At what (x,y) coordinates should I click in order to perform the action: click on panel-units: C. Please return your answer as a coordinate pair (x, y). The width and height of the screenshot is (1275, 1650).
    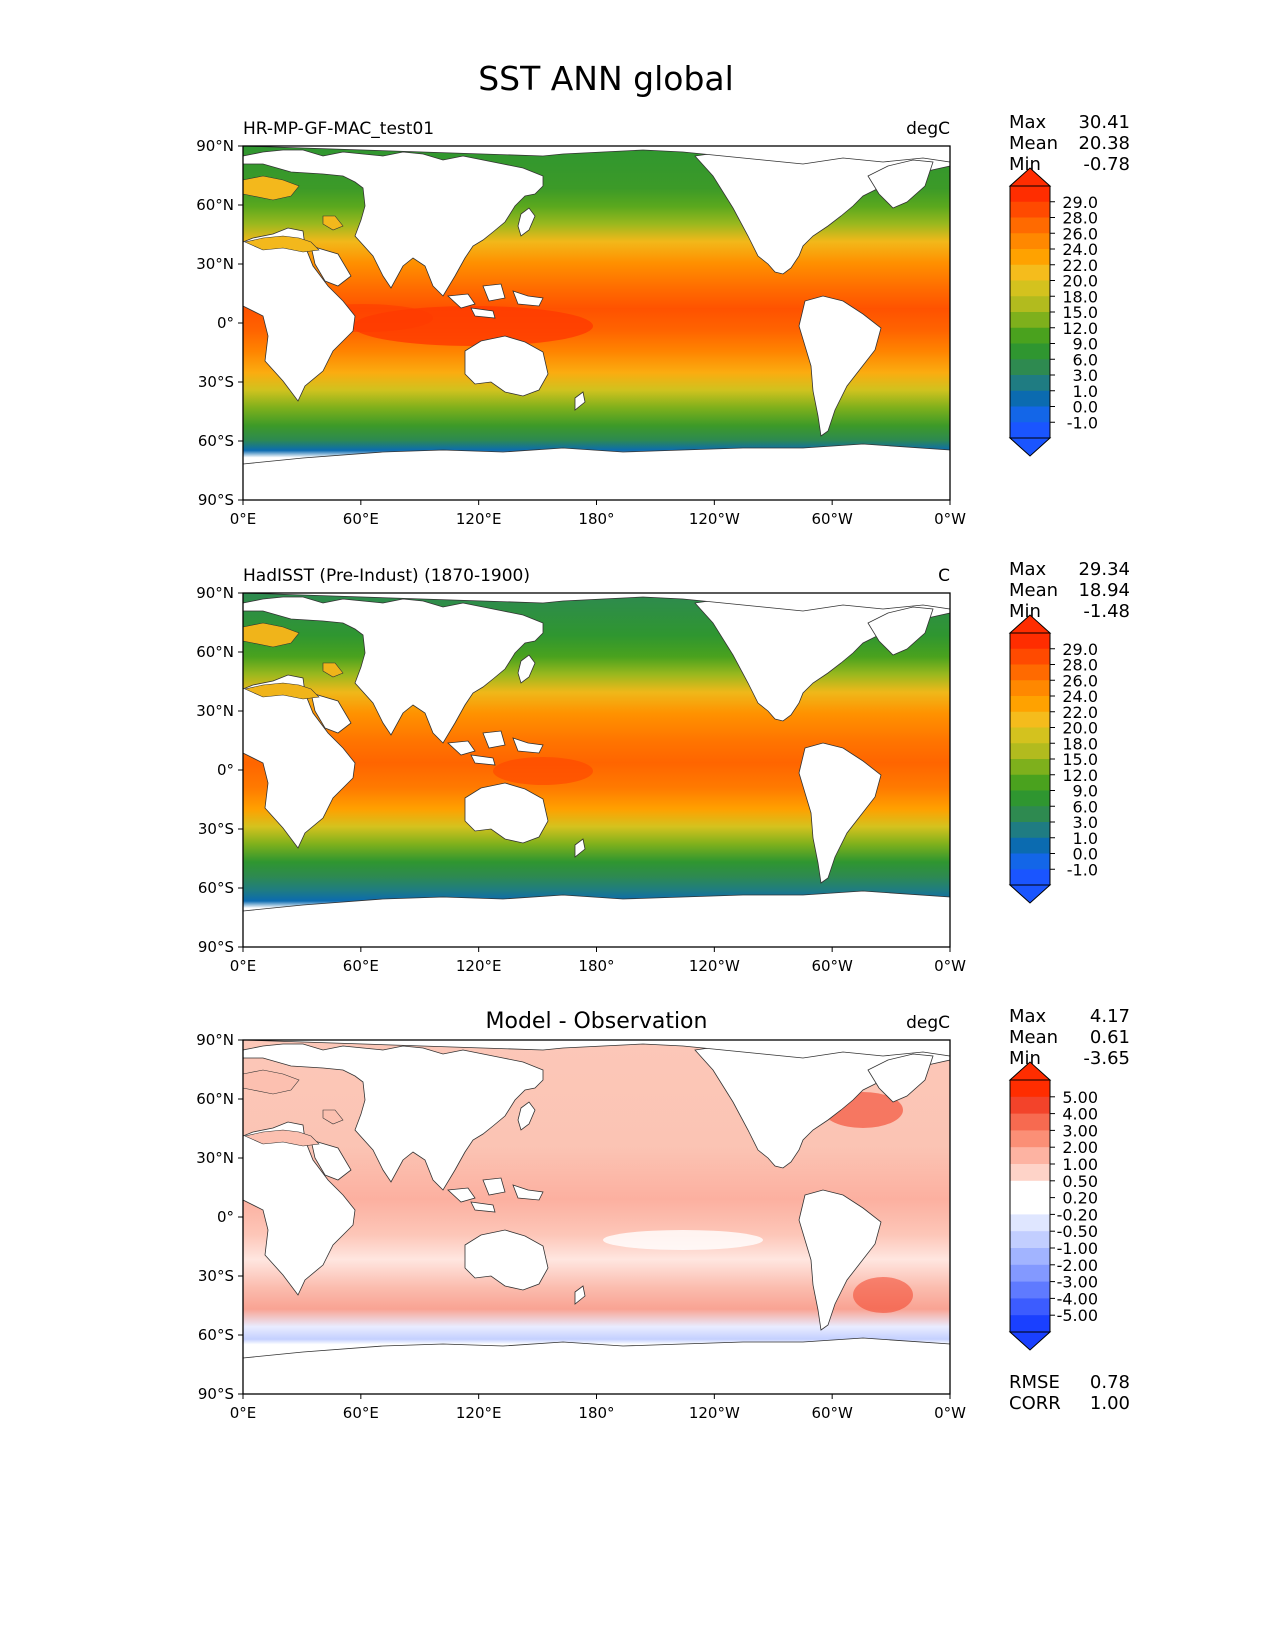
    Looking at the image, I should click on (944, 576).